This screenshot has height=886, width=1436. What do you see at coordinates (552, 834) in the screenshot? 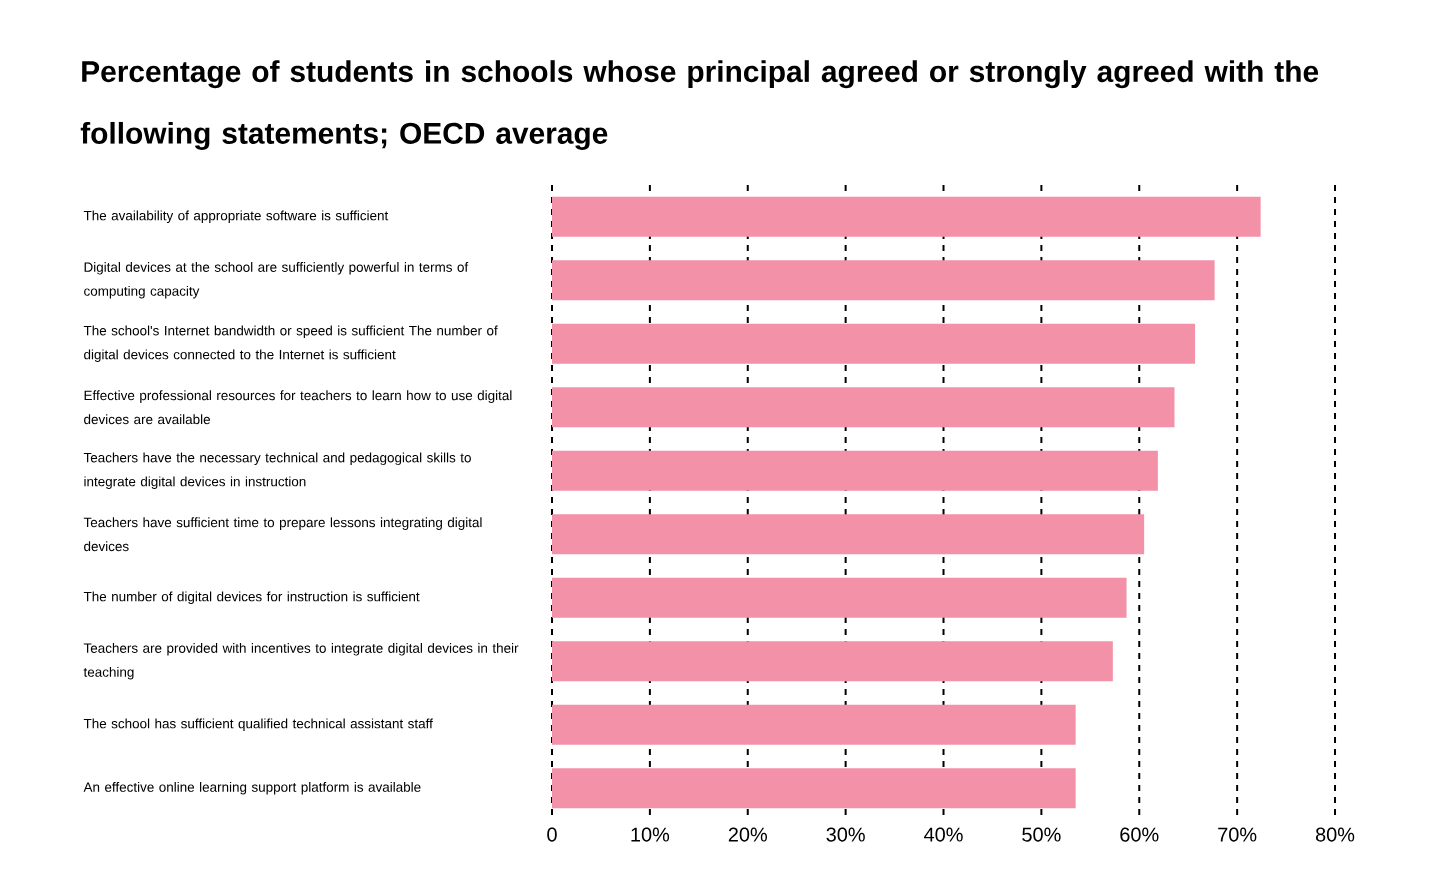
I see `x-tick-label: 0` at bounding box center [552, 834].